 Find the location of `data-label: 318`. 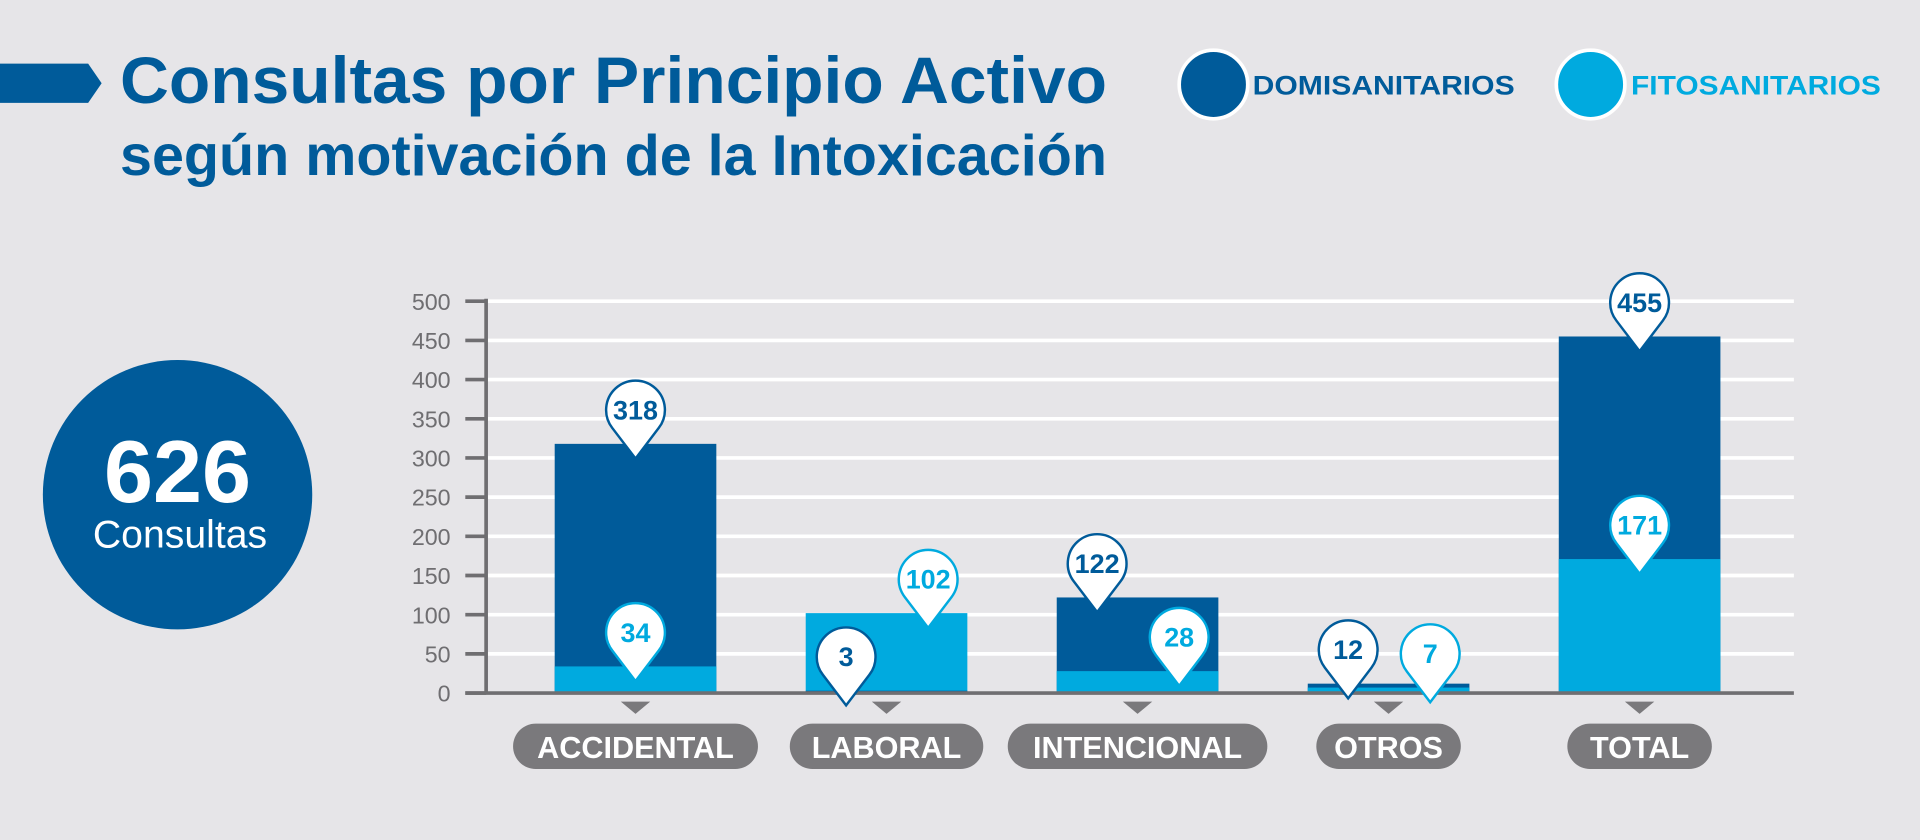

data-label: 318 is located at coordinates (635, 410).